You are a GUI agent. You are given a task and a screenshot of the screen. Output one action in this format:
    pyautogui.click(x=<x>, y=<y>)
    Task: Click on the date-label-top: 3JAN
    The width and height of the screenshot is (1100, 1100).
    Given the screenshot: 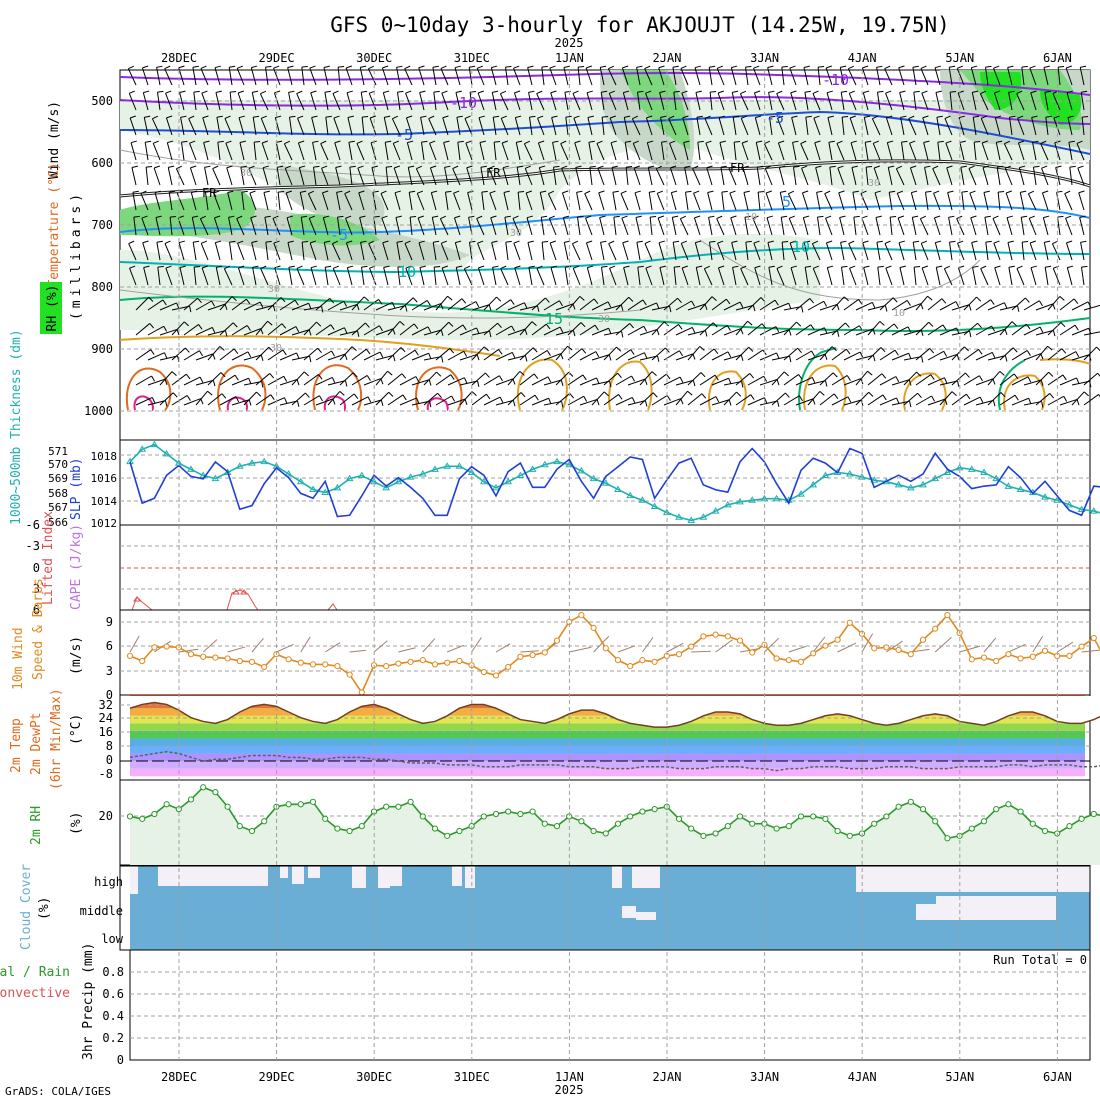 What is the action you would take?
    pyautogui.click(x=764, y=58)
    